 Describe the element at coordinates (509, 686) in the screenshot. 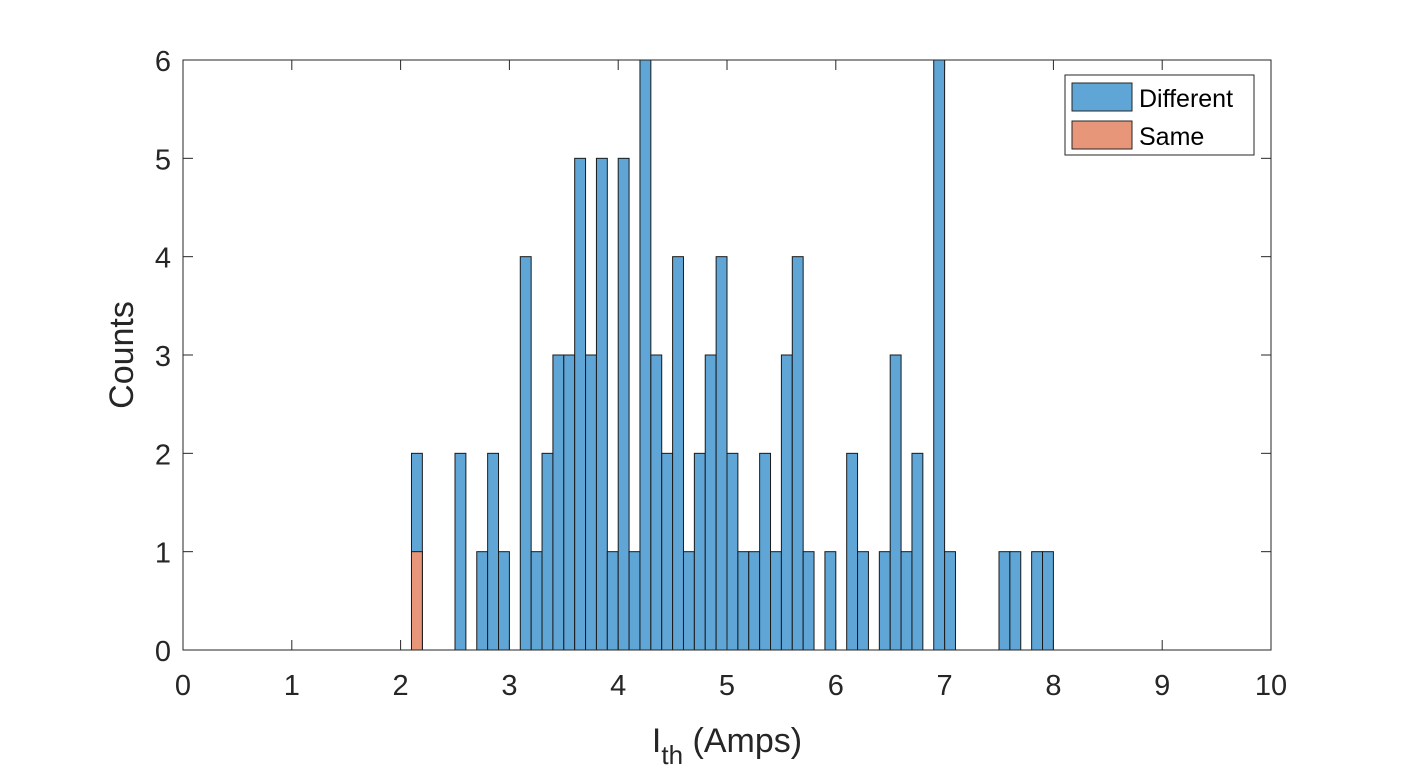

I see `x-tick-label: 3` at that location.